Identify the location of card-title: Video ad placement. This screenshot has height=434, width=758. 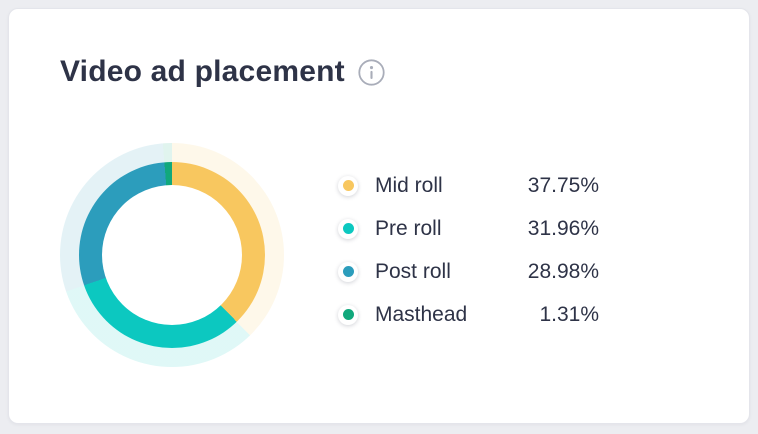
(202, 71).